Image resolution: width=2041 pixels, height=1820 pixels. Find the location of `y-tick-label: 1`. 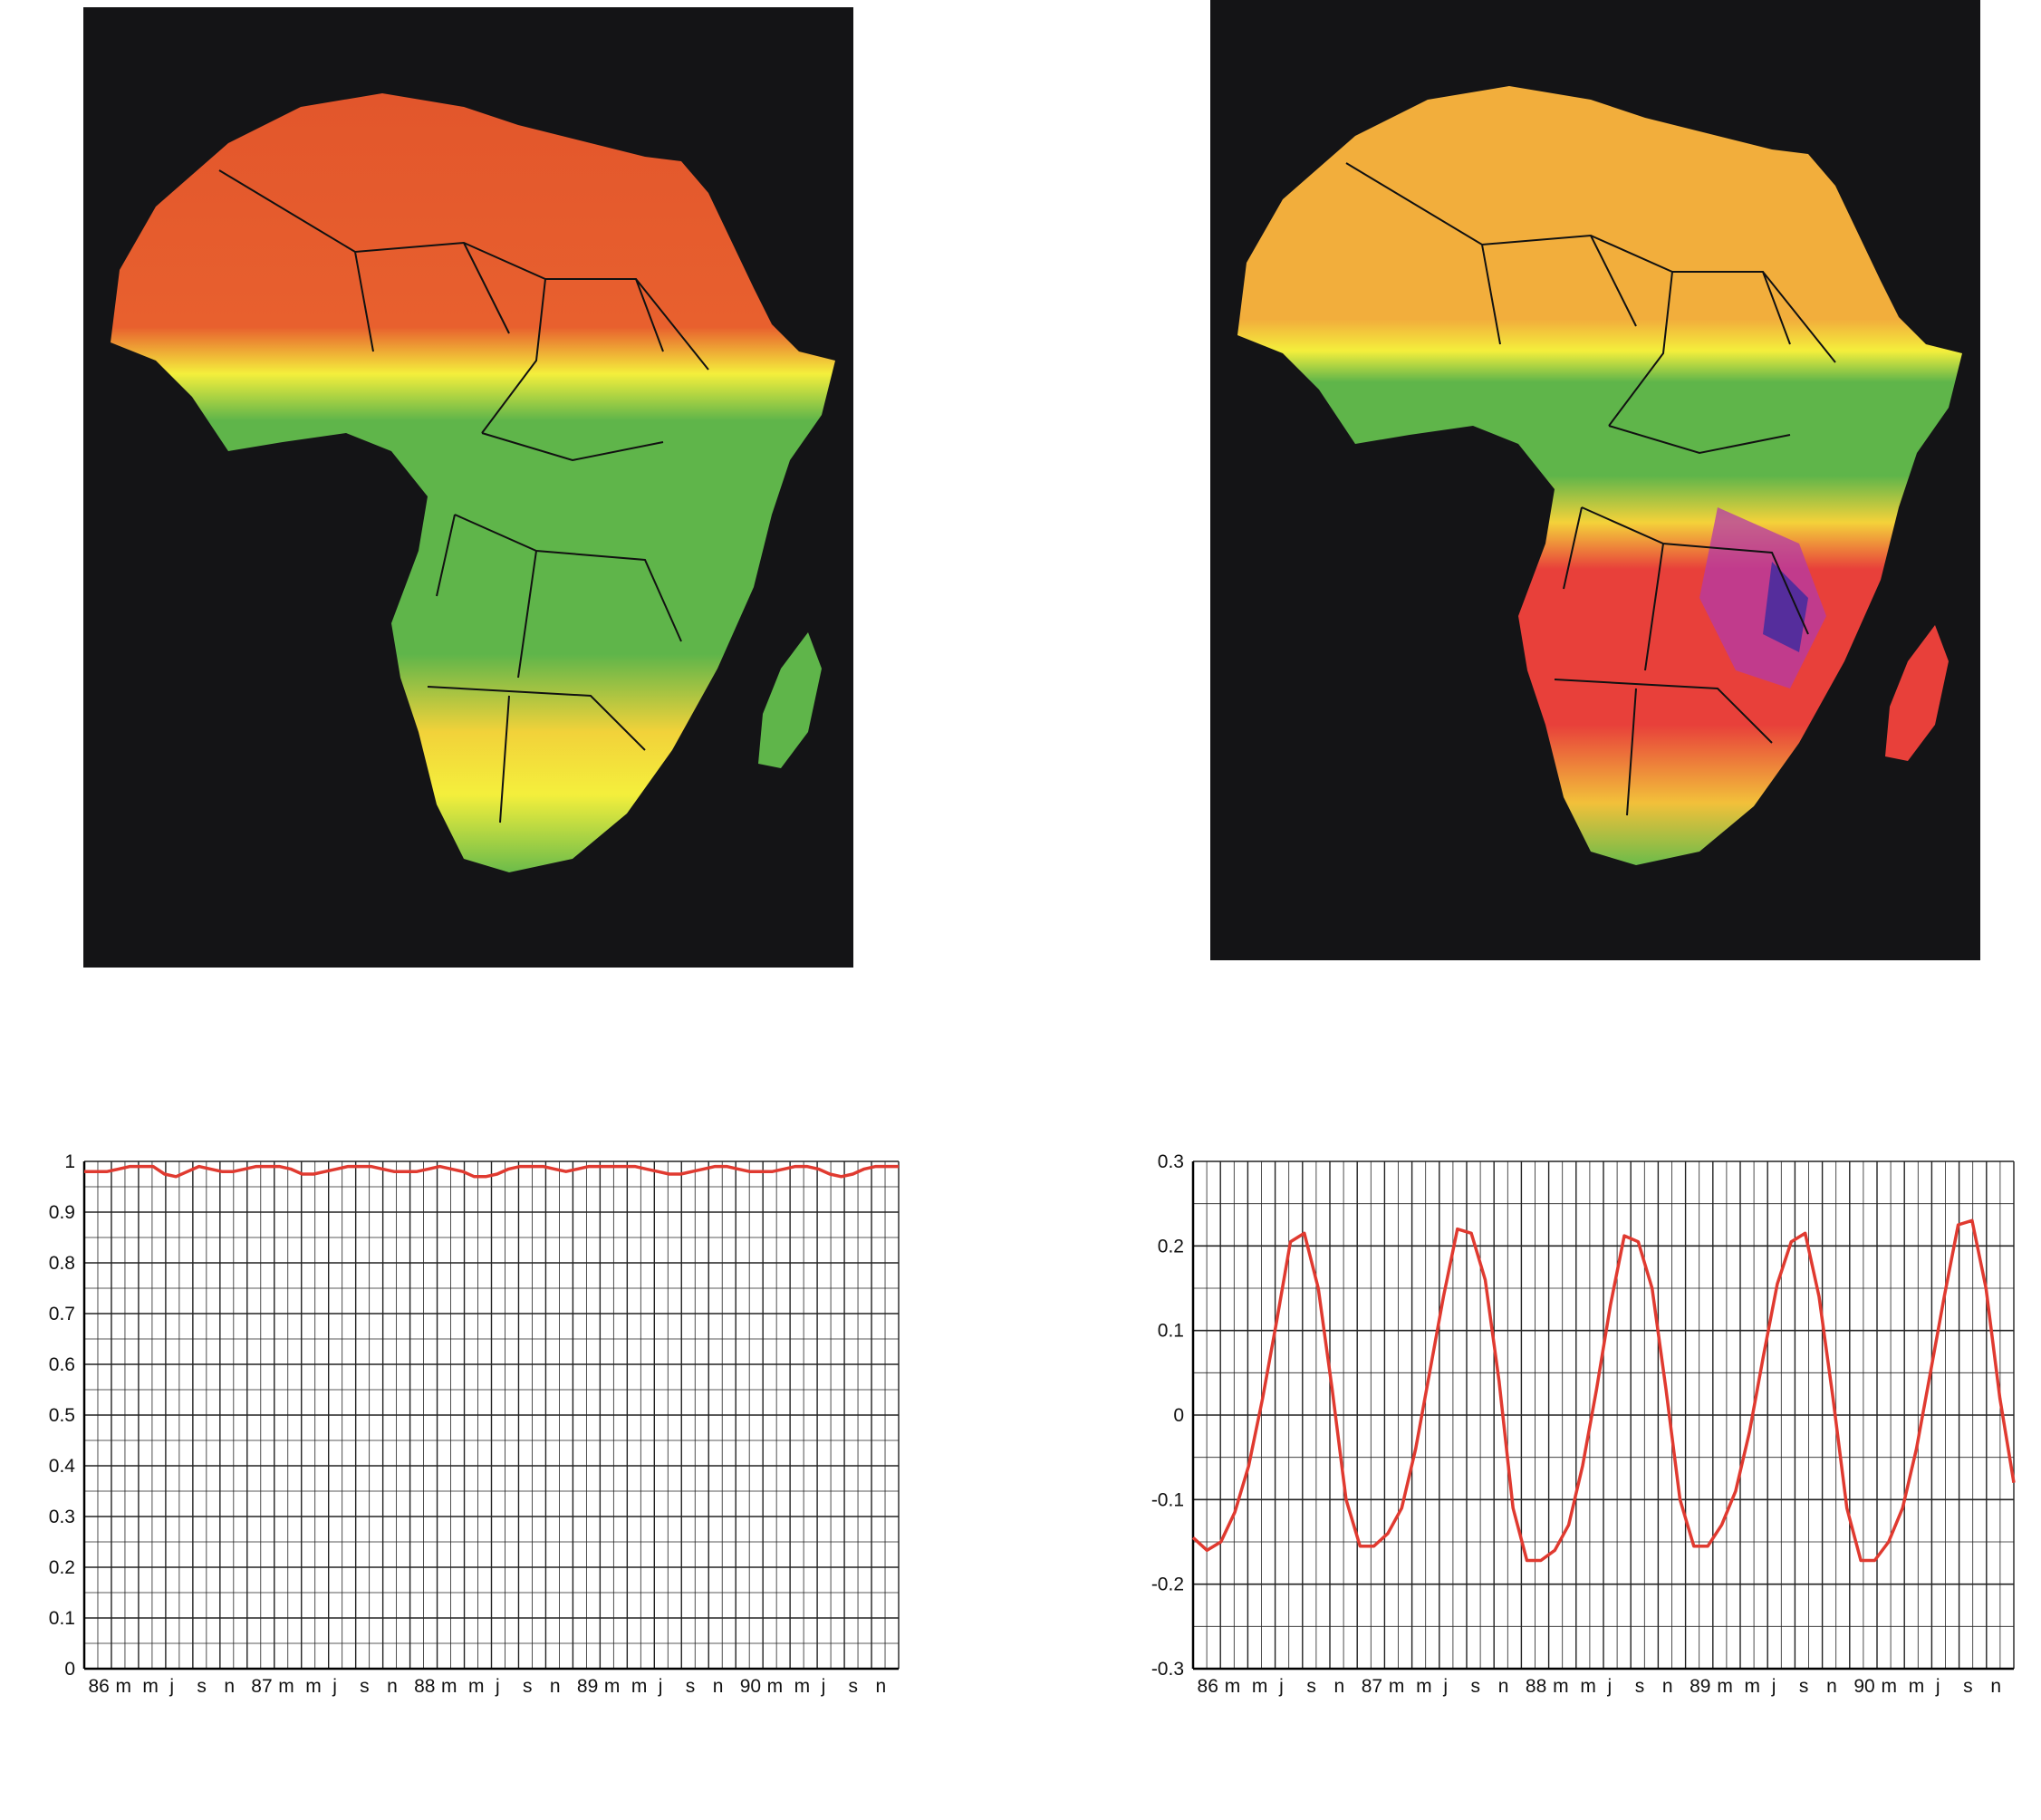

y-tick-label: 1 is located at coordinates (69, 1161).